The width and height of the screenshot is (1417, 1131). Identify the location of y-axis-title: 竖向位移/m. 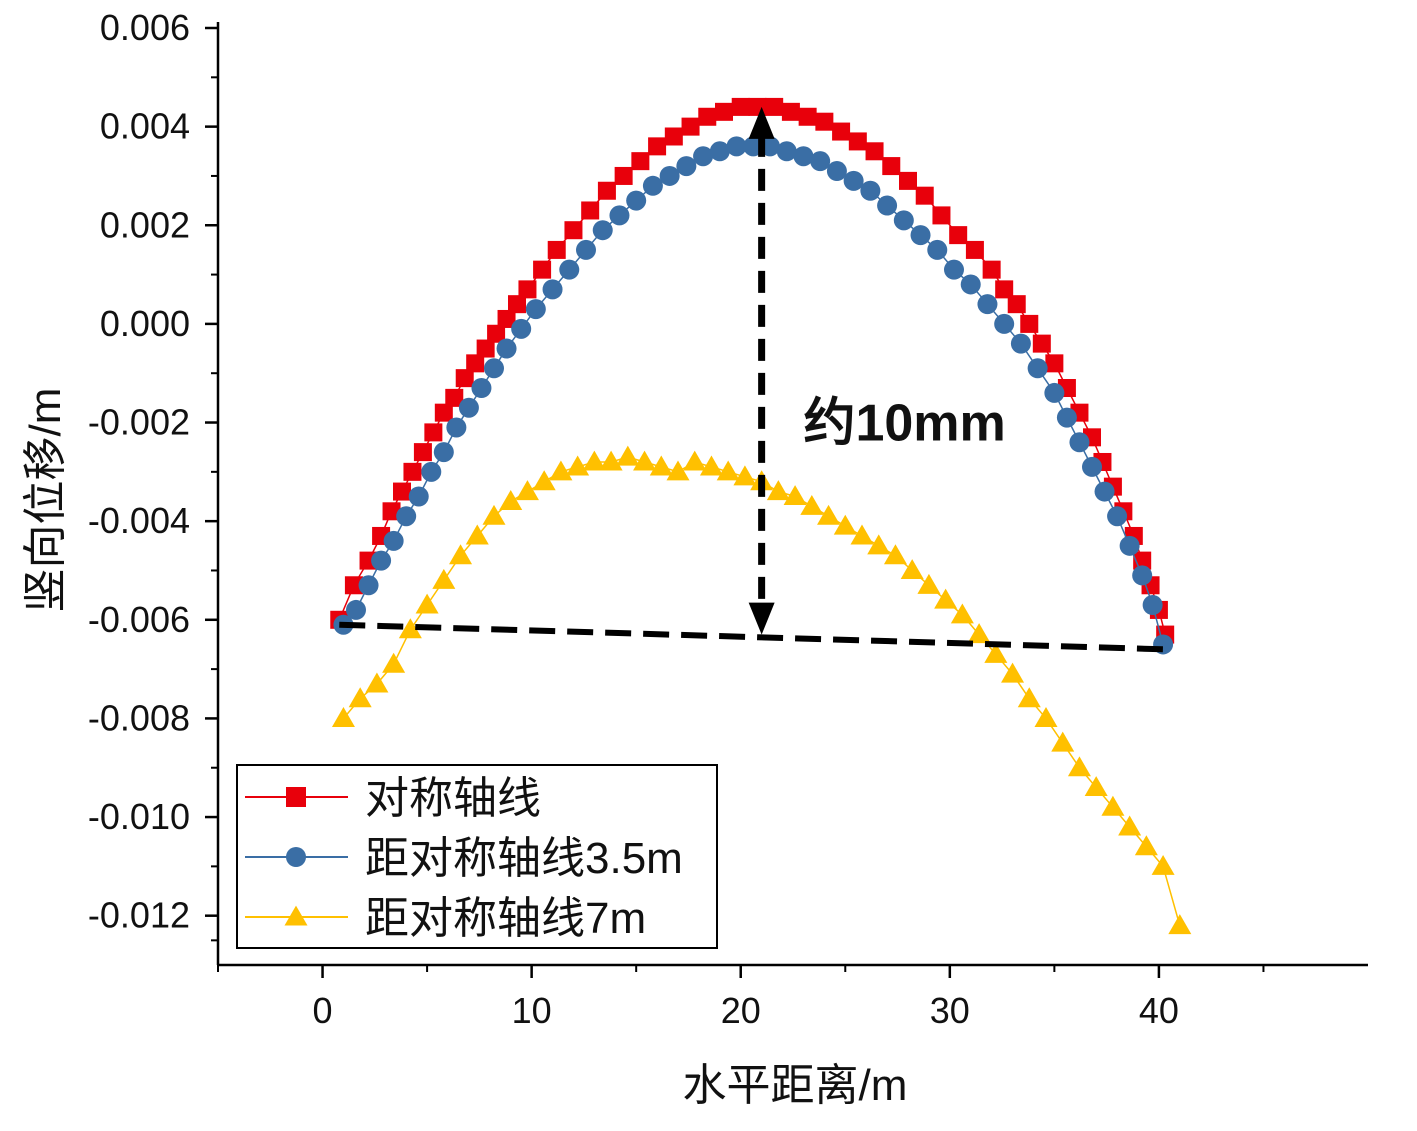
(45, 500).